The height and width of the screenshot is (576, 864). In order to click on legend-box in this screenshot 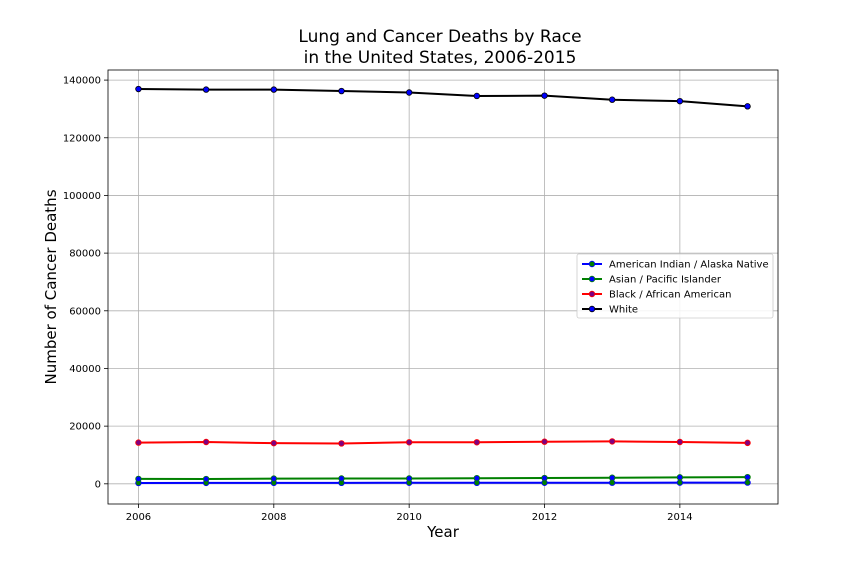, I will do `click(675, 286)`.